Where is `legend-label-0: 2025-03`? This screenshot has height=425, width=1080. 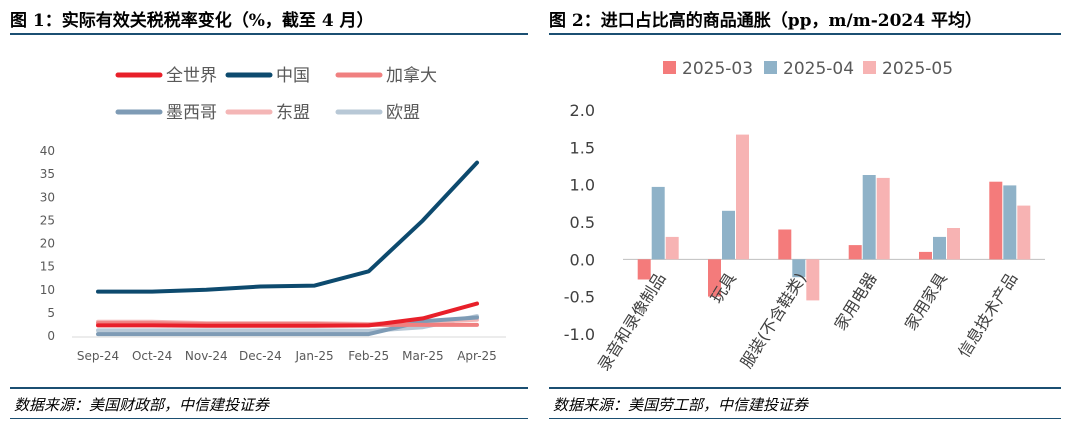 legend-label-0: 2025-03 is located at coordinates (717, 69).